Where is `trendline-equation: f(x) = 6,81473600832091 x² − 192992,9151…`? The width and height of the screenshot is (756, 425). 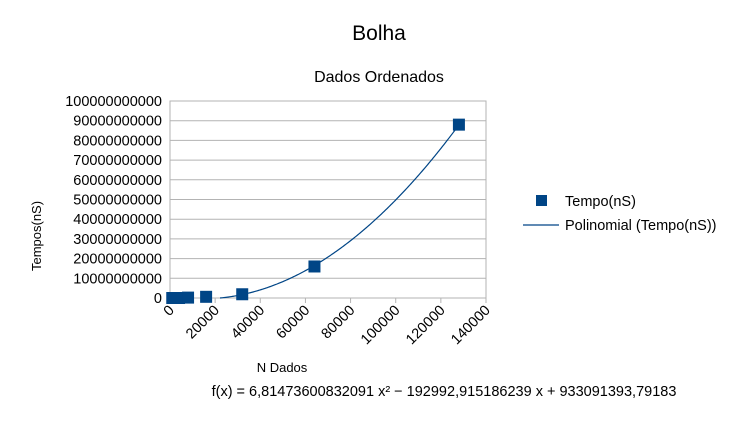
trendline-equation: f(x) = 6,81473600832091 x² − 192992,9151… is located at coordinates (444, 392).